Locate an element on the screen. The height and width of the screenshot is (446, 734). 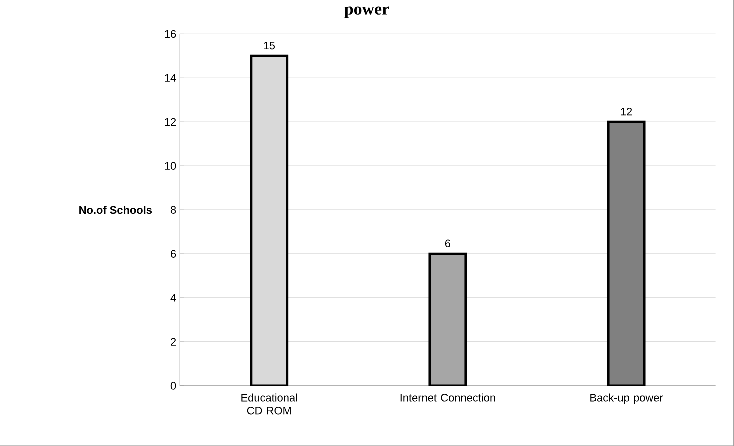
y-tick-label: 6 is located at coordinates (173, 254).